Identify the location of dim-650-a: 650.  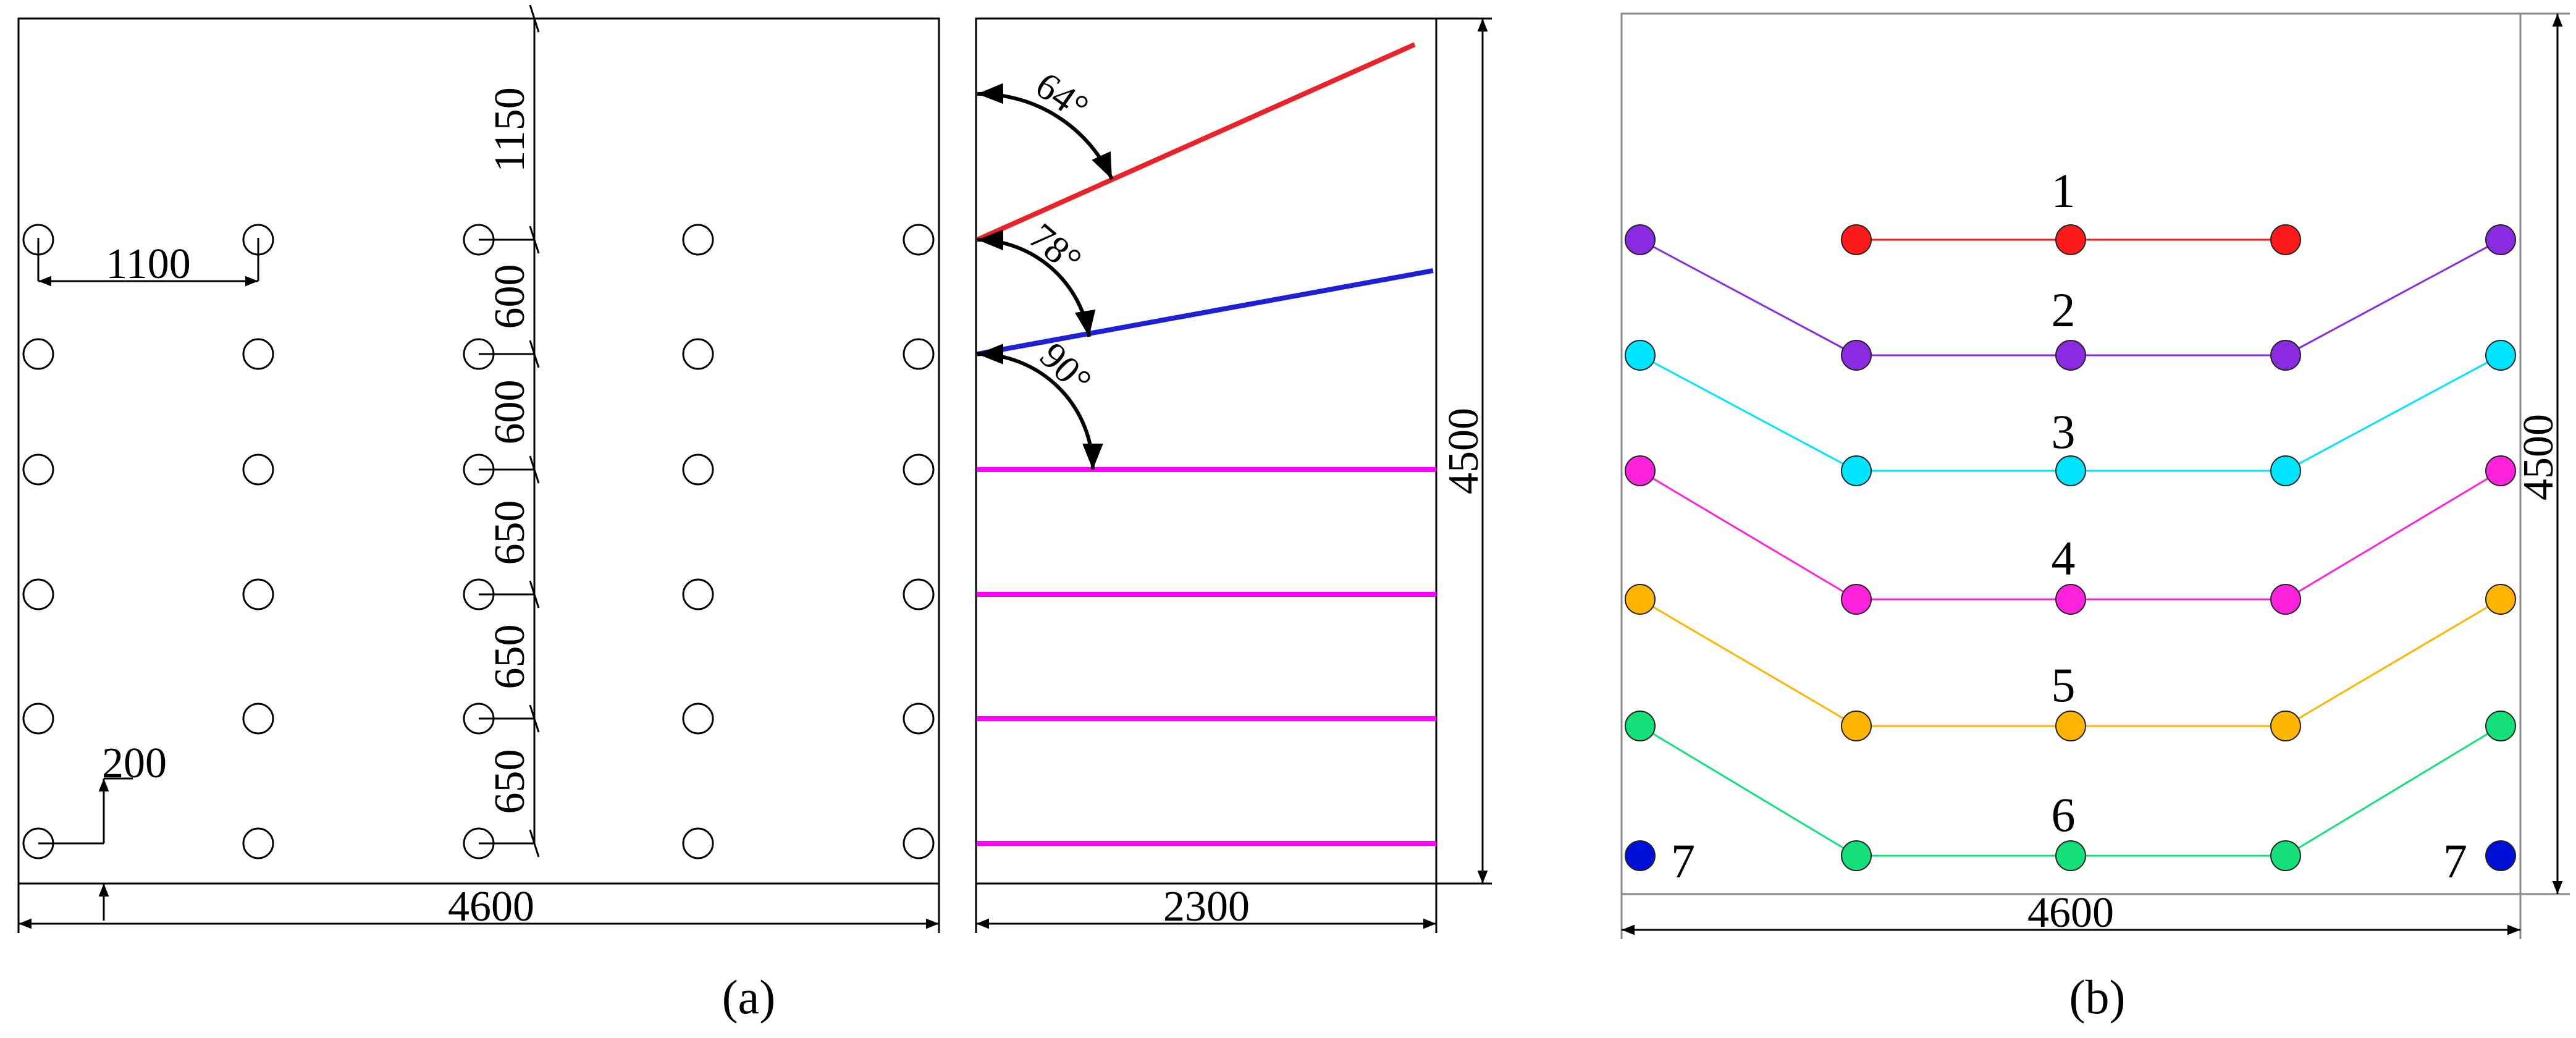
(510, 532).